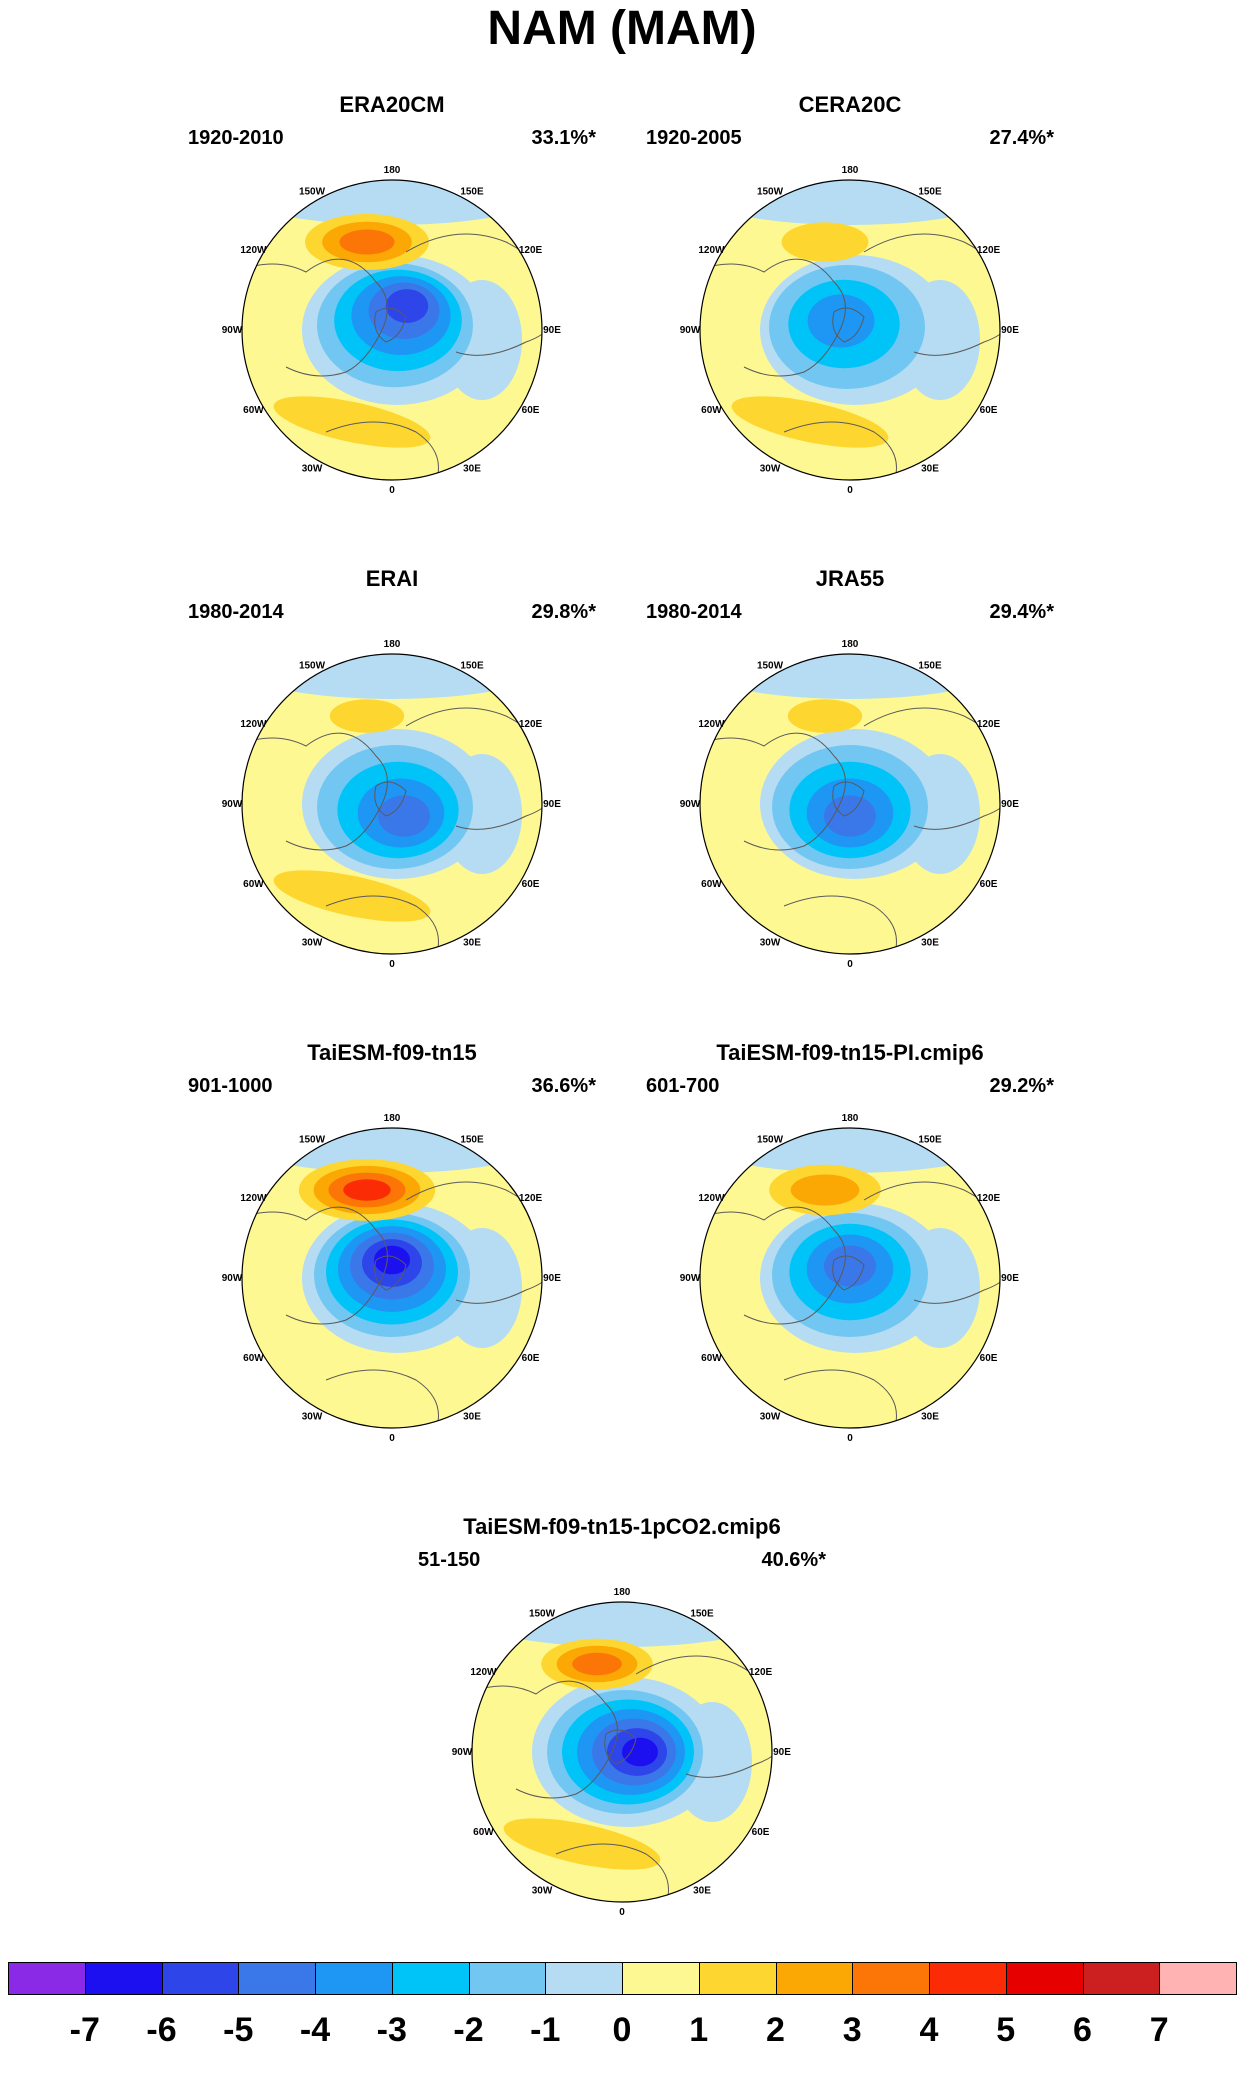 The height and width of the screenshot is (2081, 1244). I want to click on colorbar-tick-label: 2, so click(775, 2030).